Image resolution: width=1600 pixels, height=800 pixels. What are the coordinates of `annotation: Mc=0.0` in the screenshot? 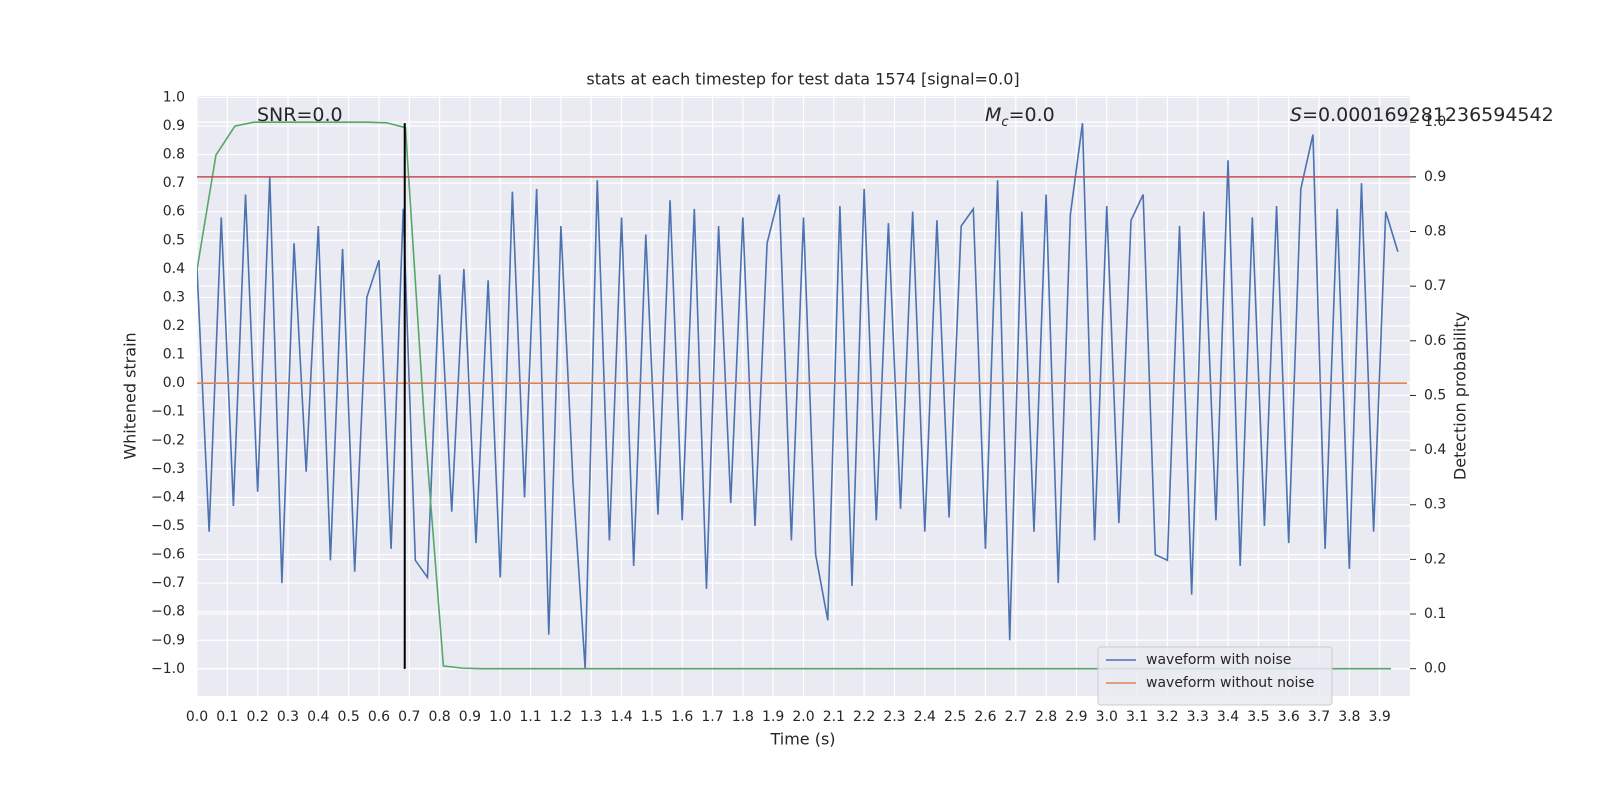 It's located at (1020, 117).